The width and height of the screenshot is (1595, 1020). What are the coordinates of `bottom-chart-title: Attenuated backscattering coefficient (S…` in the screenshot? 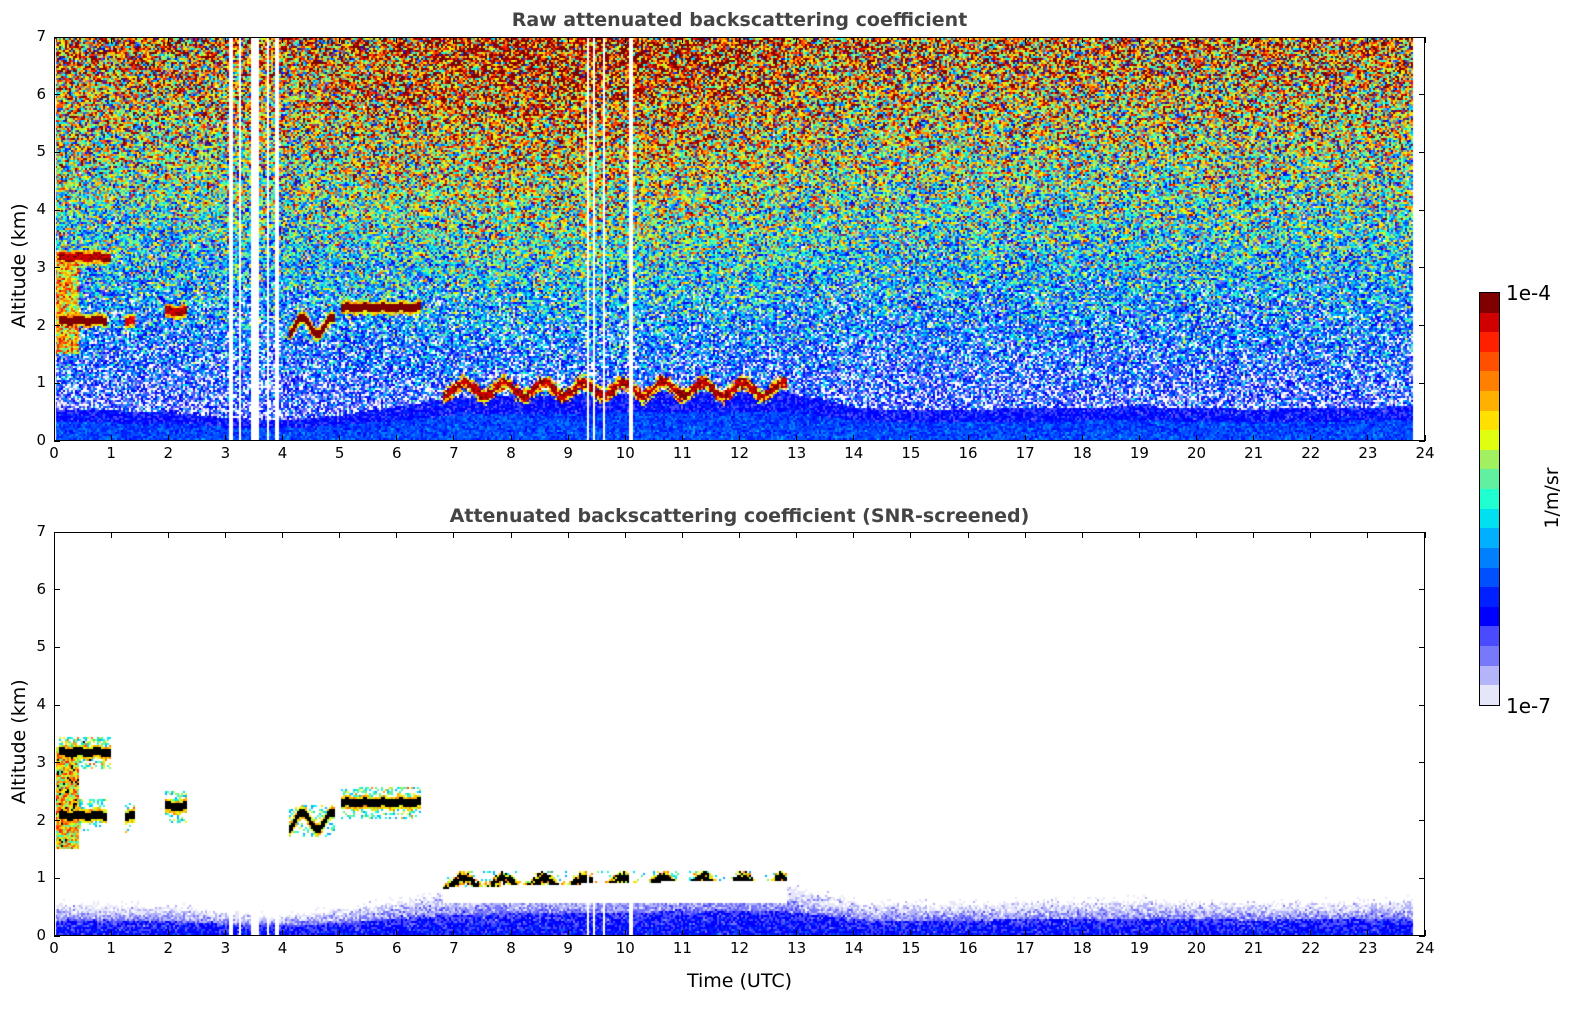 It's located at (739, 516).